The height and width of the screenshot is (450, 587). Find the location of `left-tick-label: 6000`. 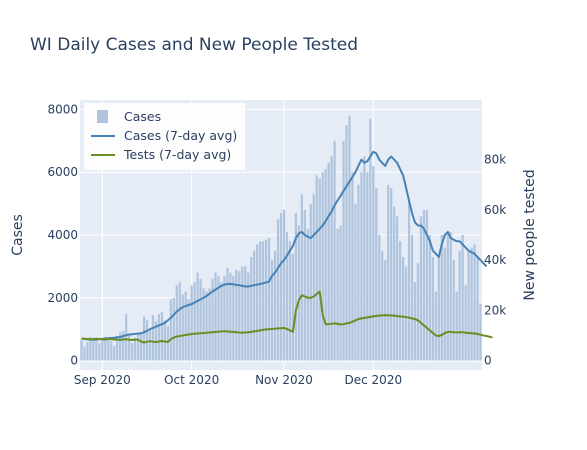

left-tick-label: 6000 is located at coordinates (62, 172).